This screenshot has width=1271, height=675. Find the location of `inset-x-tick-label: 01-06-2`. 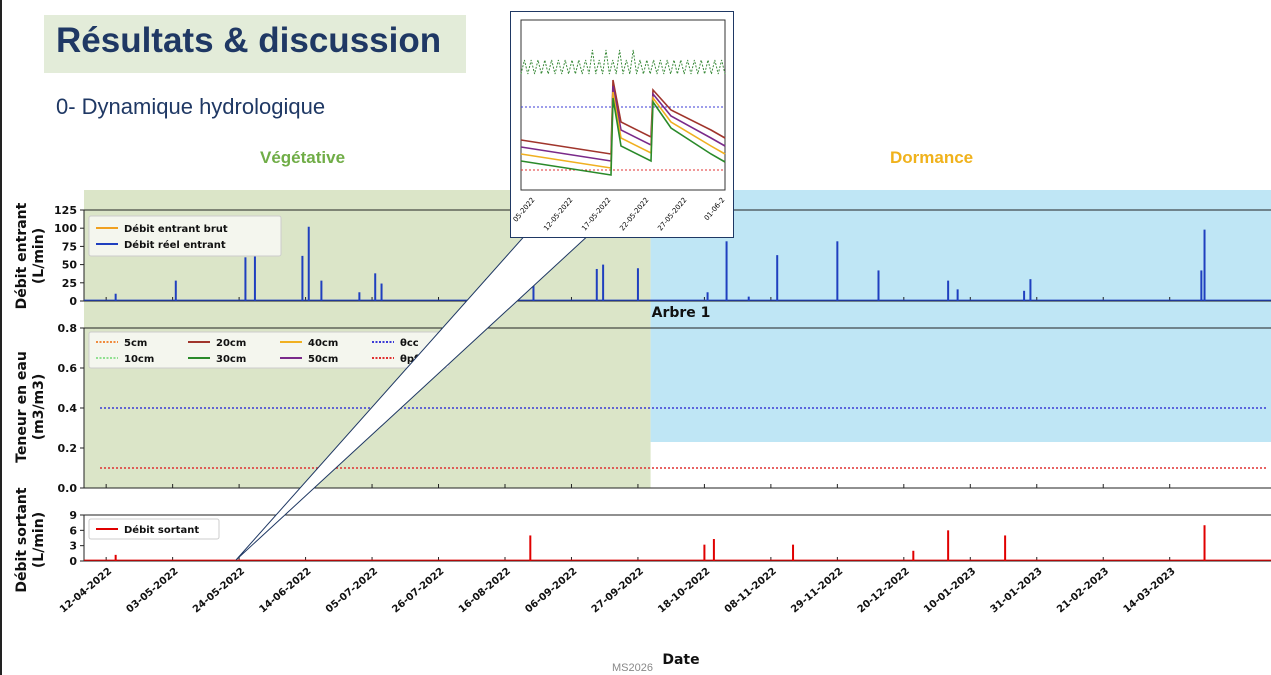

inset-x-tick-label: 01-06-2 is located at coordinates (715, 209).